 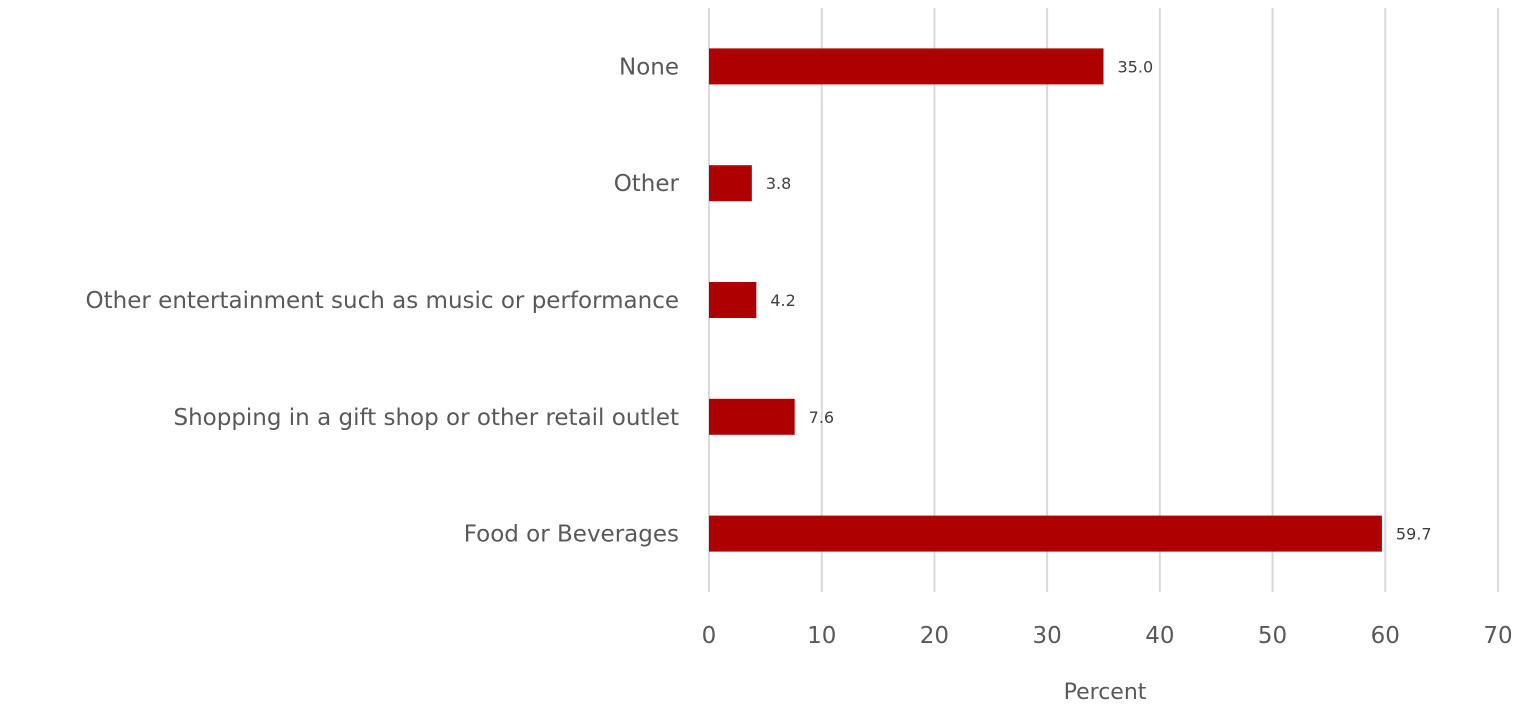 What do you see at coordinates (1272, 636) in the screenshot?
I see `x-tick-label: 50` at bounding box center [1272, 636].